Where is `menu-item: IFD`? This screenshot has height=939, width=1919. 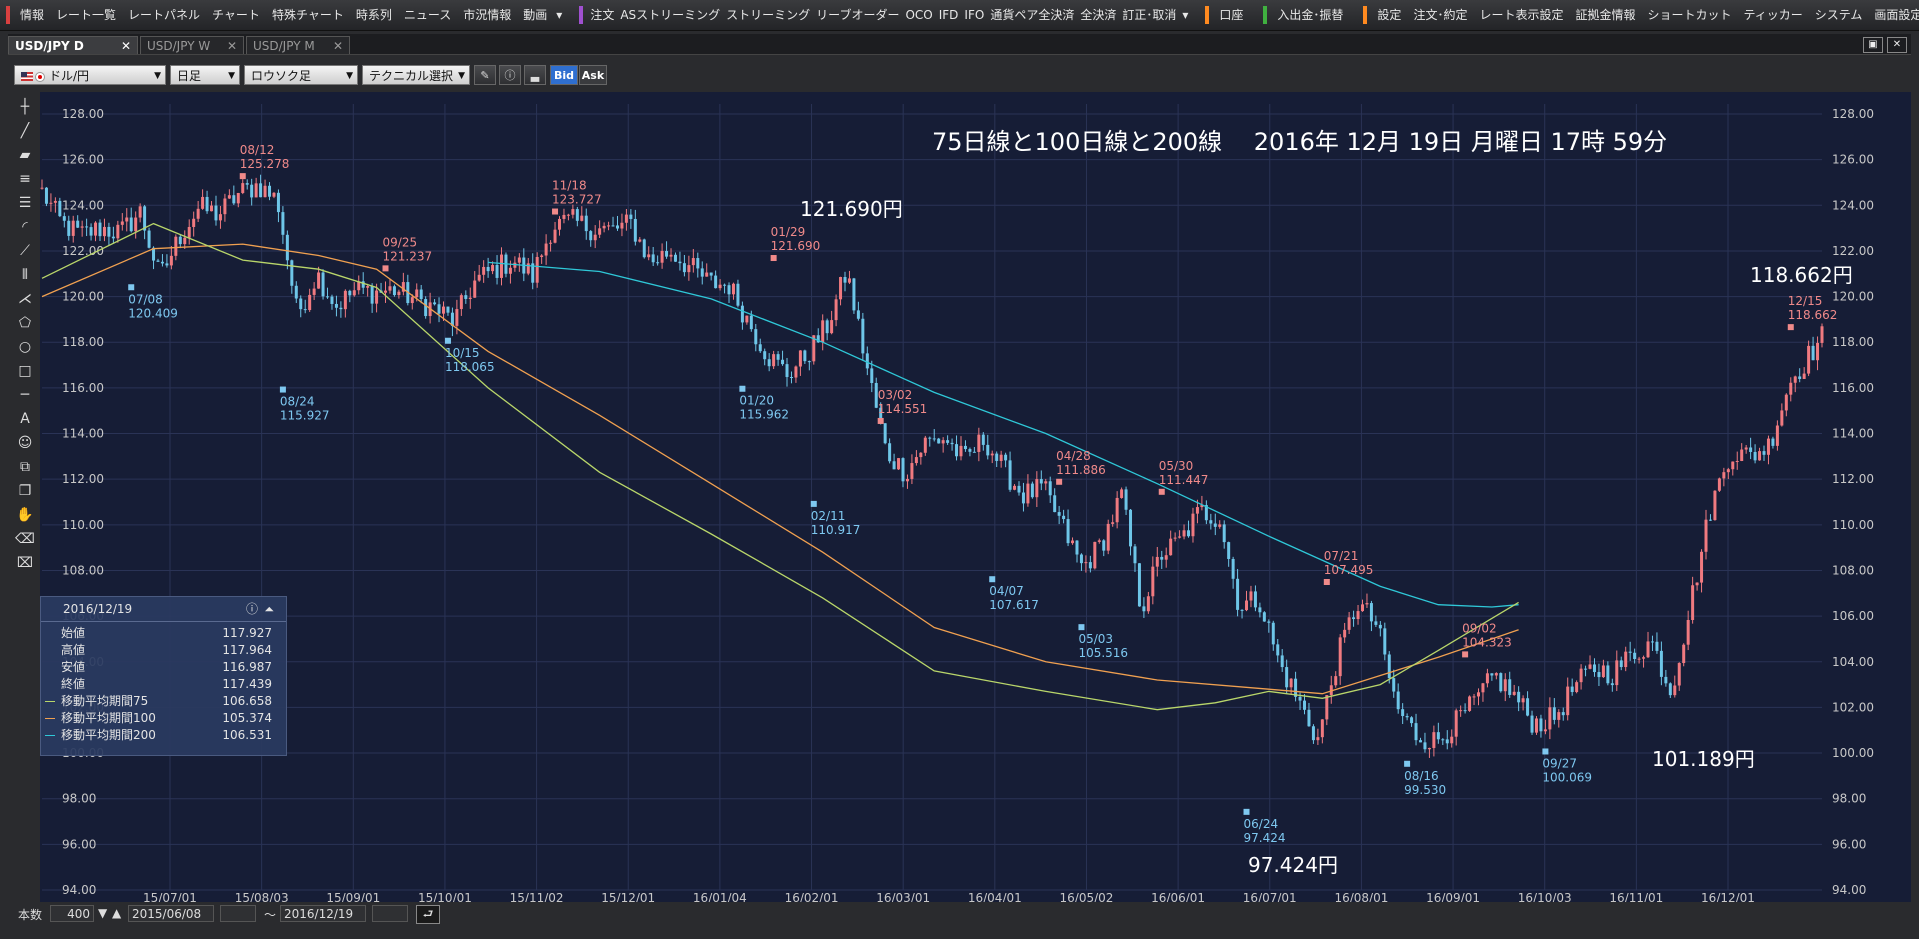
menu-item: IFD is located at coordinates (948, 15).